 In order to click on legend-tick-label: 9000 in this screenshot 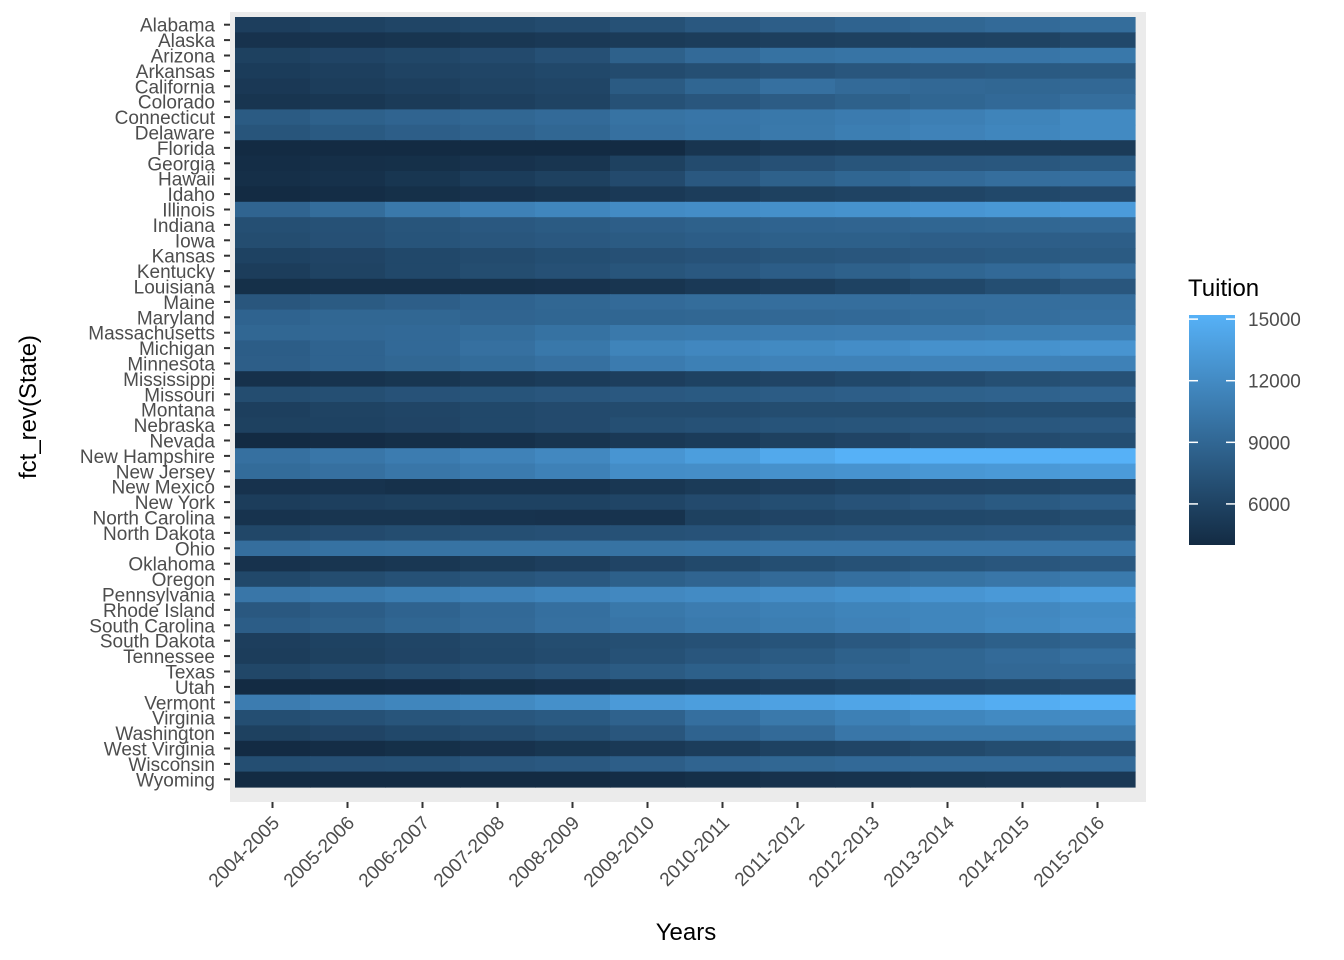, I will do `click(1269, 443)`.